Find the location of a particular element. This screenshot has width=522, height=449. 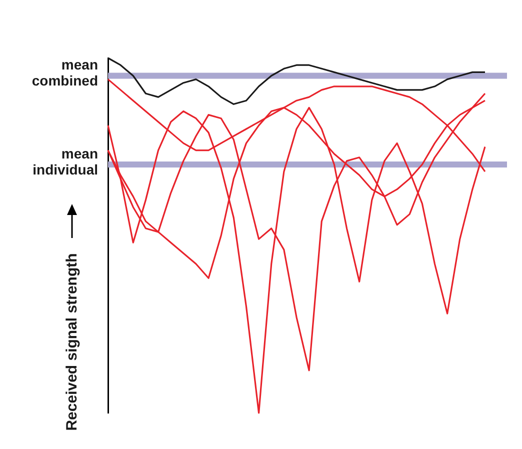

ref-line-label: mean individual is located at coordinates (65, 161).